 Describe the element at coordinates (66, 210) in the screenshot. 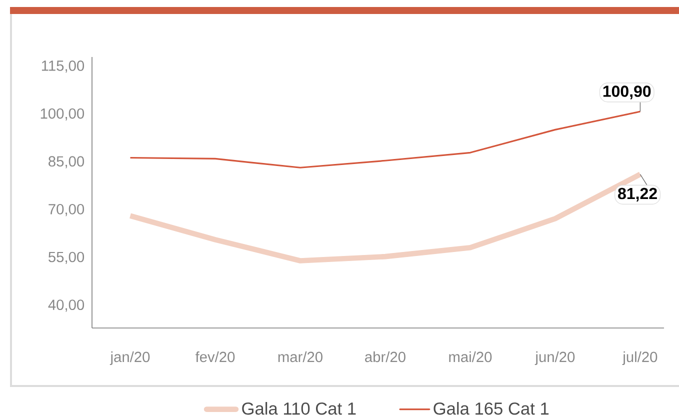

I see `y-tick-label: 70,00` at that location.